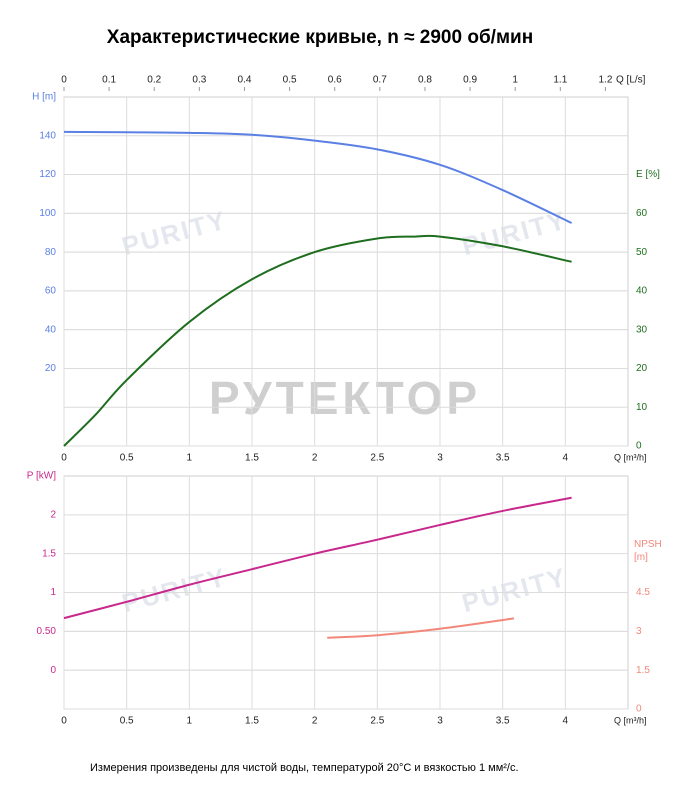 This screenshot has height=800, width=690. I want to click on y2-tick-label: 40, so click(642, 291).